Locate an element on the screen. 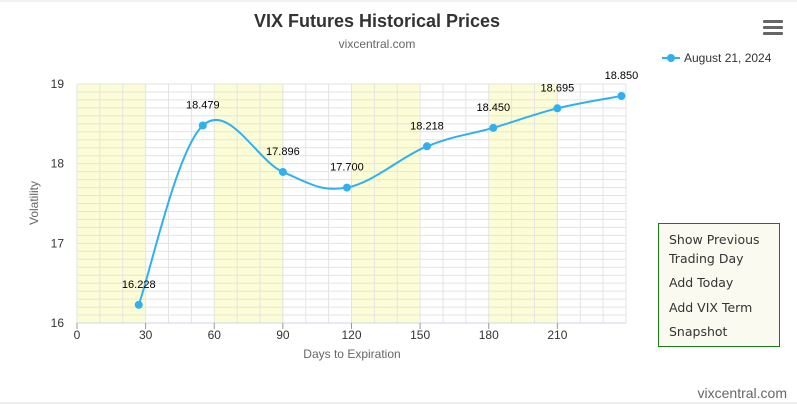 The image size is (797, 404). menu-item-add-today: Add Today is located at coordinates (701, 282).